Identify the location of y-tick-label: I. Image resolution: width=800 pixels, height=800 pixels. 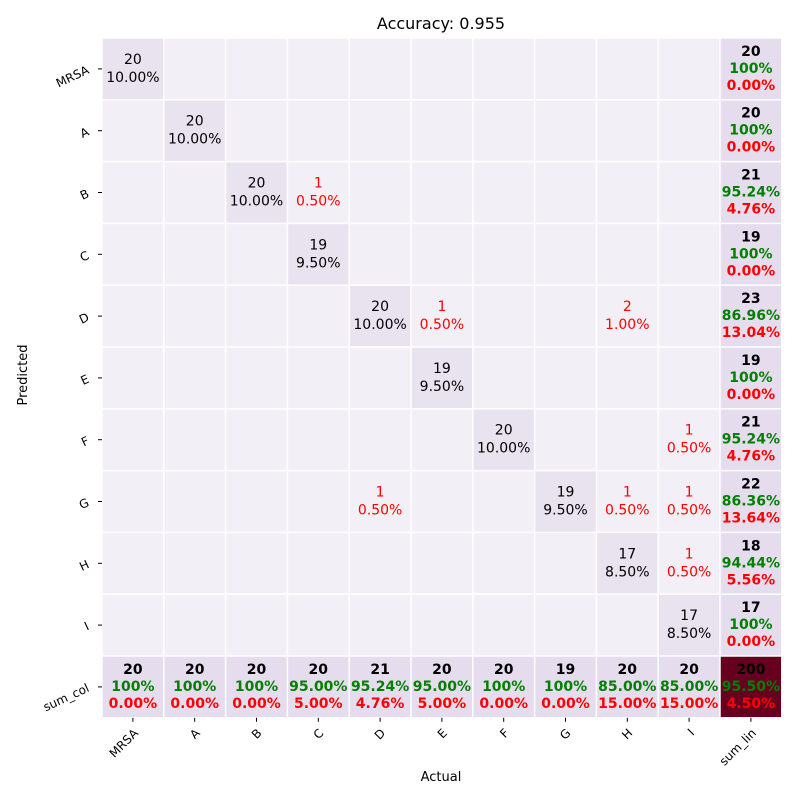
(86, 626).